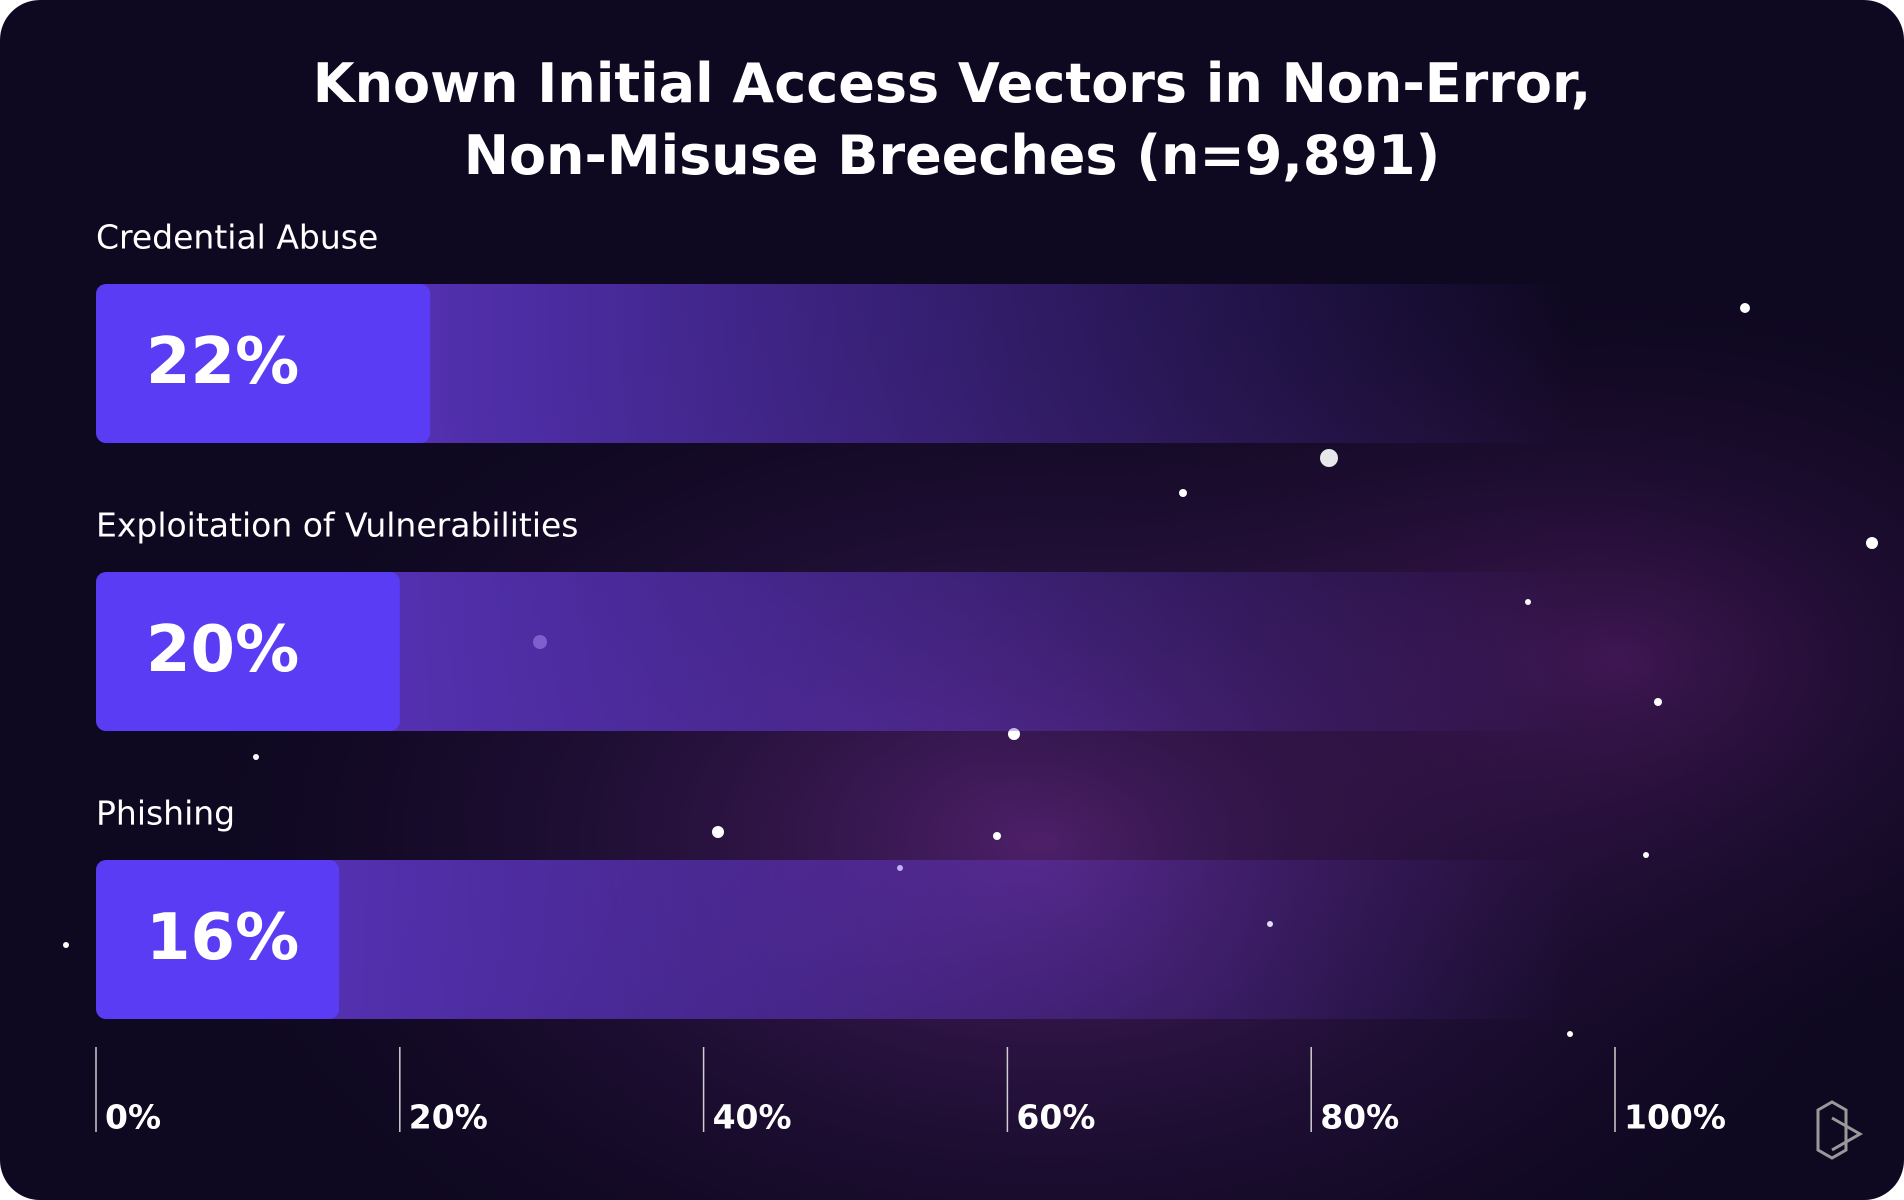 Image resolution: width=1904 pixels, height=1200 pixels. Describe the element at coordinates (1055, 1117) in the screenshot. I see `x-tick-label: 60%` at that location.